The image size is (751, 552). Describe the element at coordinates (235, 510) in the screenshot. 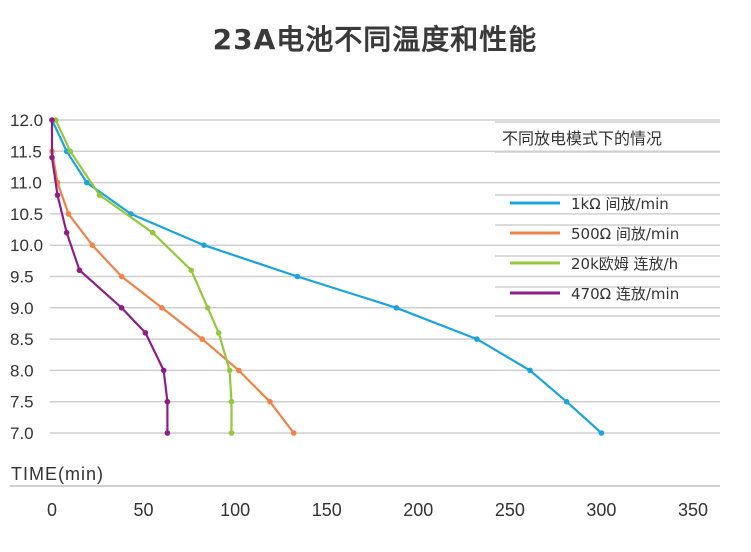

I see `x-tick-label: 100` at that location.